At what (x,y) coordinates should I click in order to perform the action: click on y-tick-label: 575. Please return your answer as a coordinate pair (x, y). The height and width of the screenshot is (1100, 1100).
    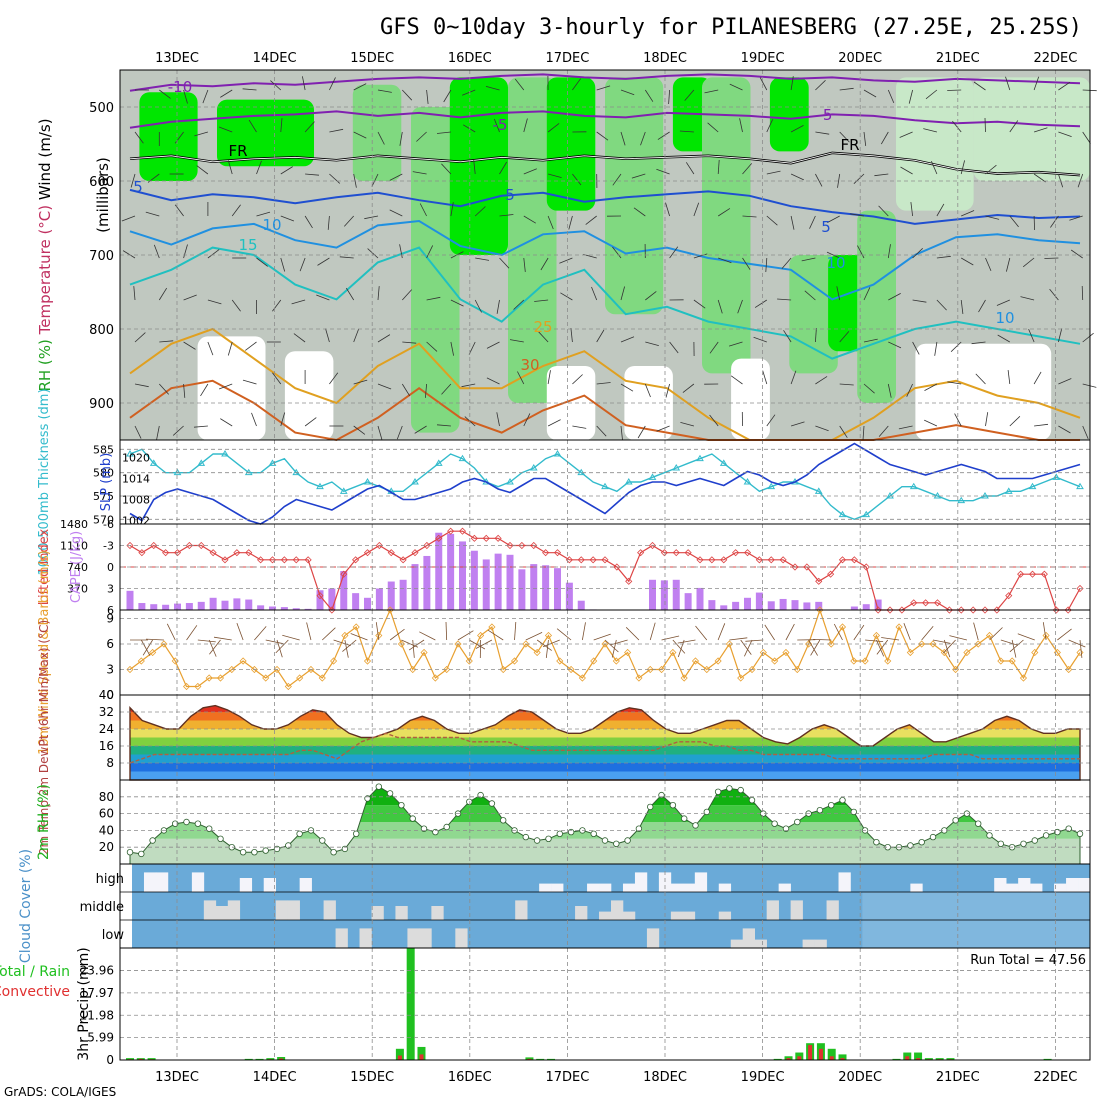
    Looking at the image, I should click on (103, 496).